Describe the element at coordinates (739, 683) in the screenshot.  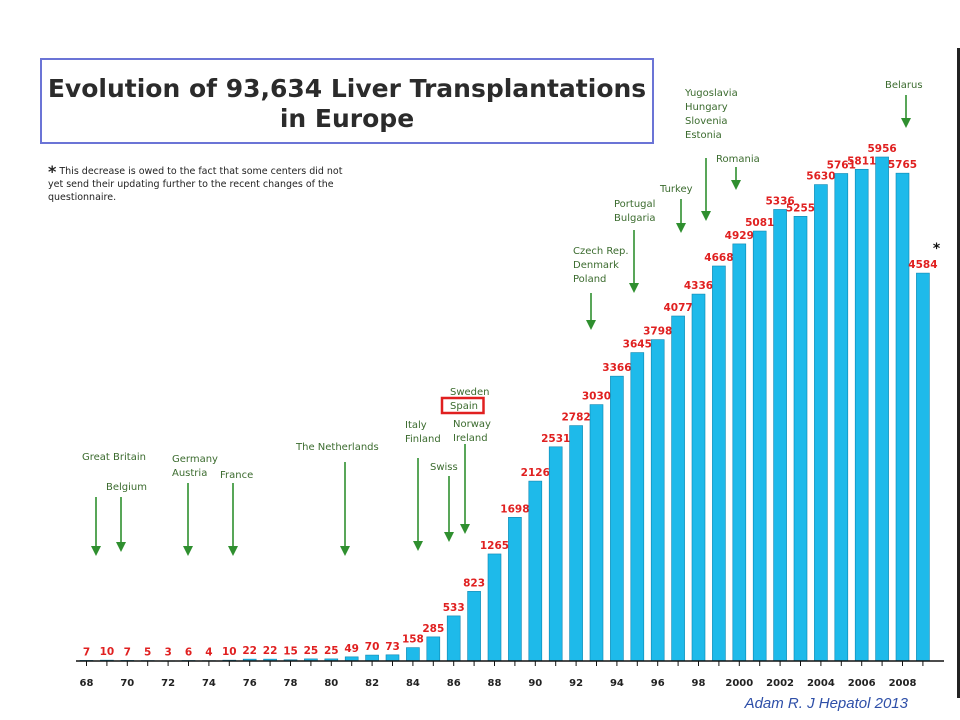
I see `x-tick-label-2000: 2000` at that location.